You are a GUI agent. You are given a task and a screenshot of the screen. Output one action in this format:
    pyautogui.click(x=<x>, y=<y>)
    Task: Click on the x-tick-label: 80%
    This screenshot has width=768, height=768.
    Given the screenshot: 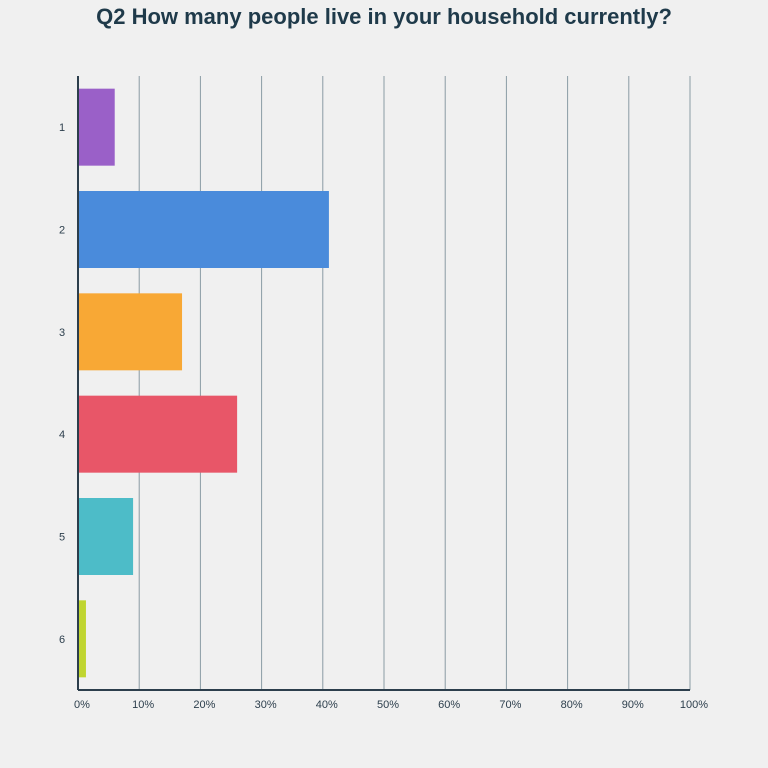 What is the action you would take?
    pyautogui.click(x=572, y=705)
    